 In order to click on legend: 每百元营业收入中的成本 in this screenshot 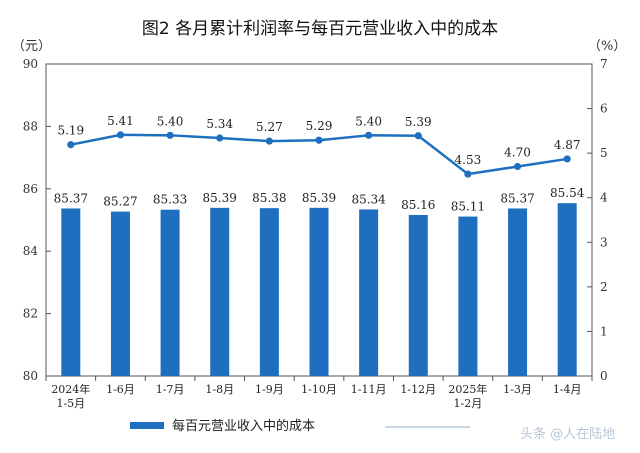, I will do `click(222, 426)`.